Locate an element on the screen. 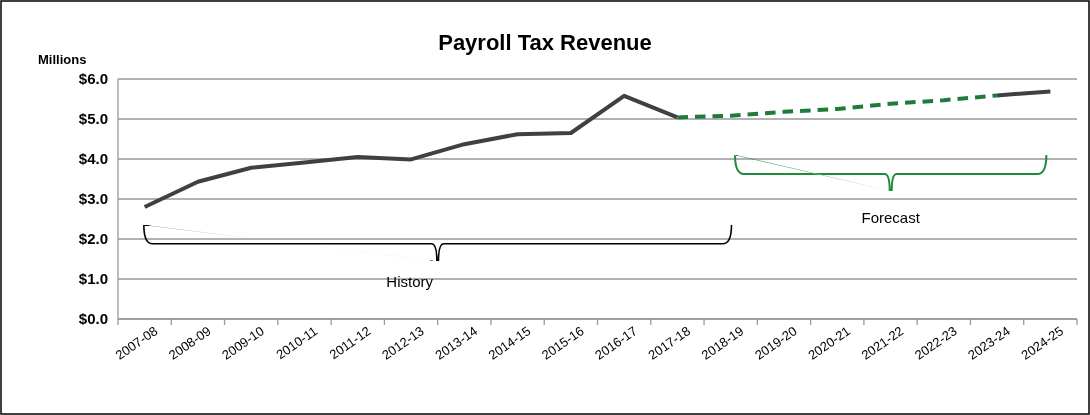  y-axis-title: Millions is located at coordinates (62, 59).